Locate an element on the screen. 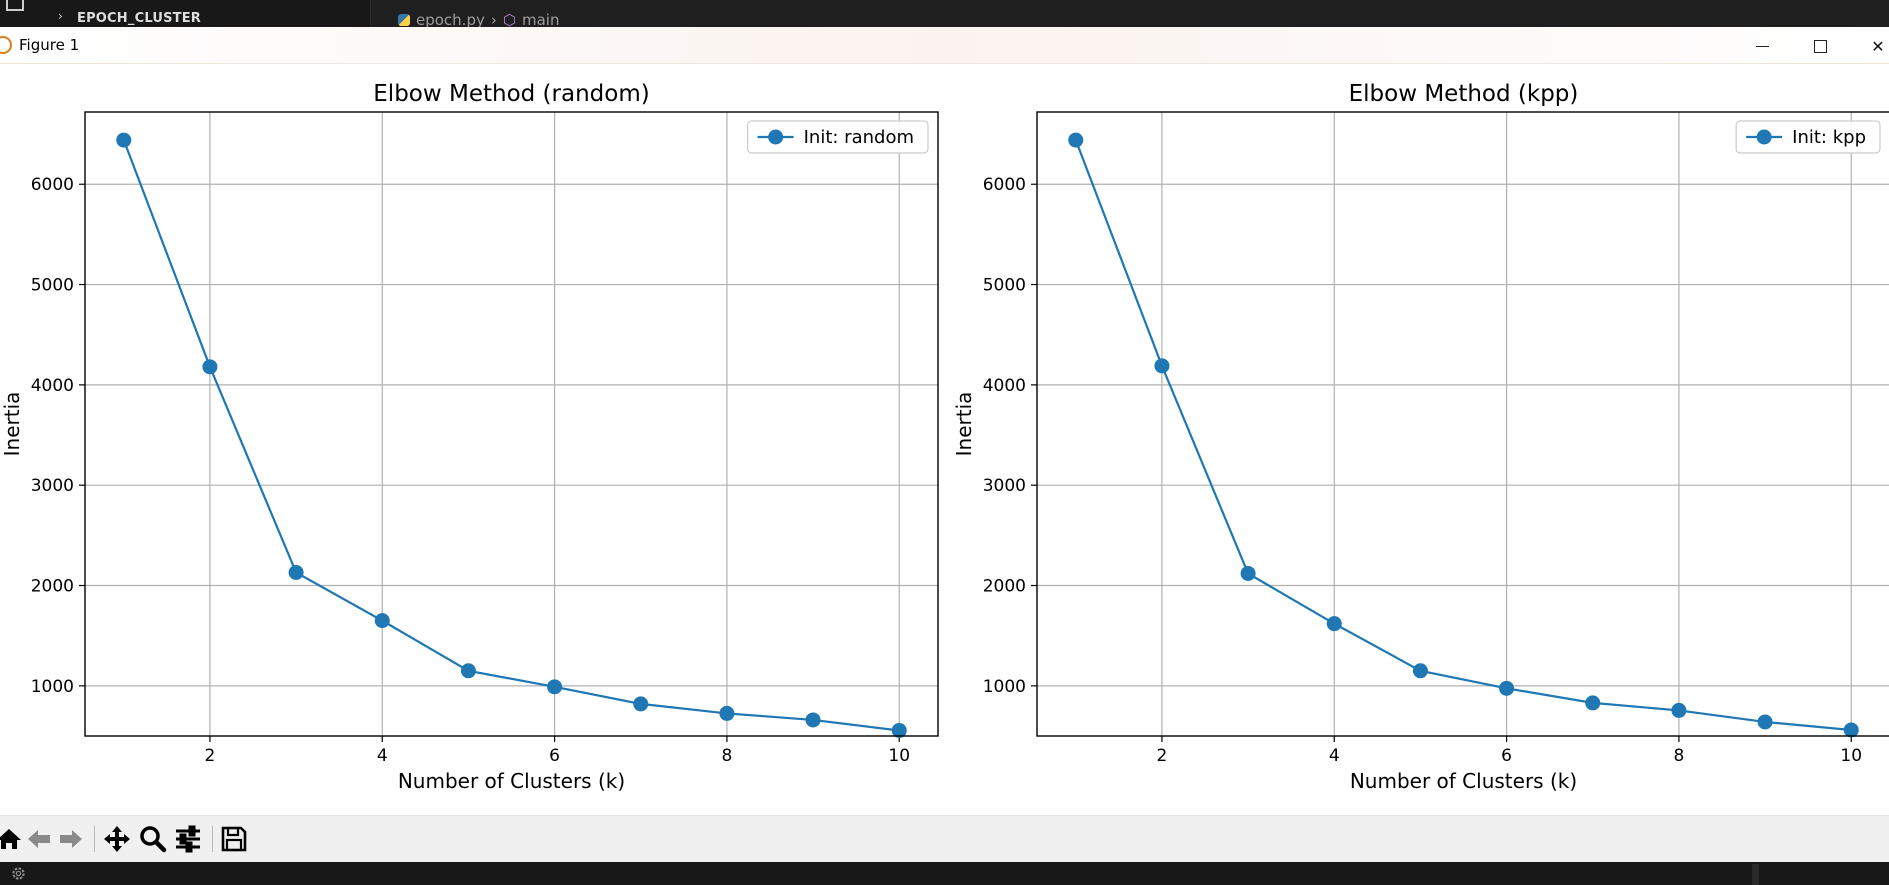 The width and height of the screenshot is (1889, 885). save-figure-button is located at coordinates (234, 839).